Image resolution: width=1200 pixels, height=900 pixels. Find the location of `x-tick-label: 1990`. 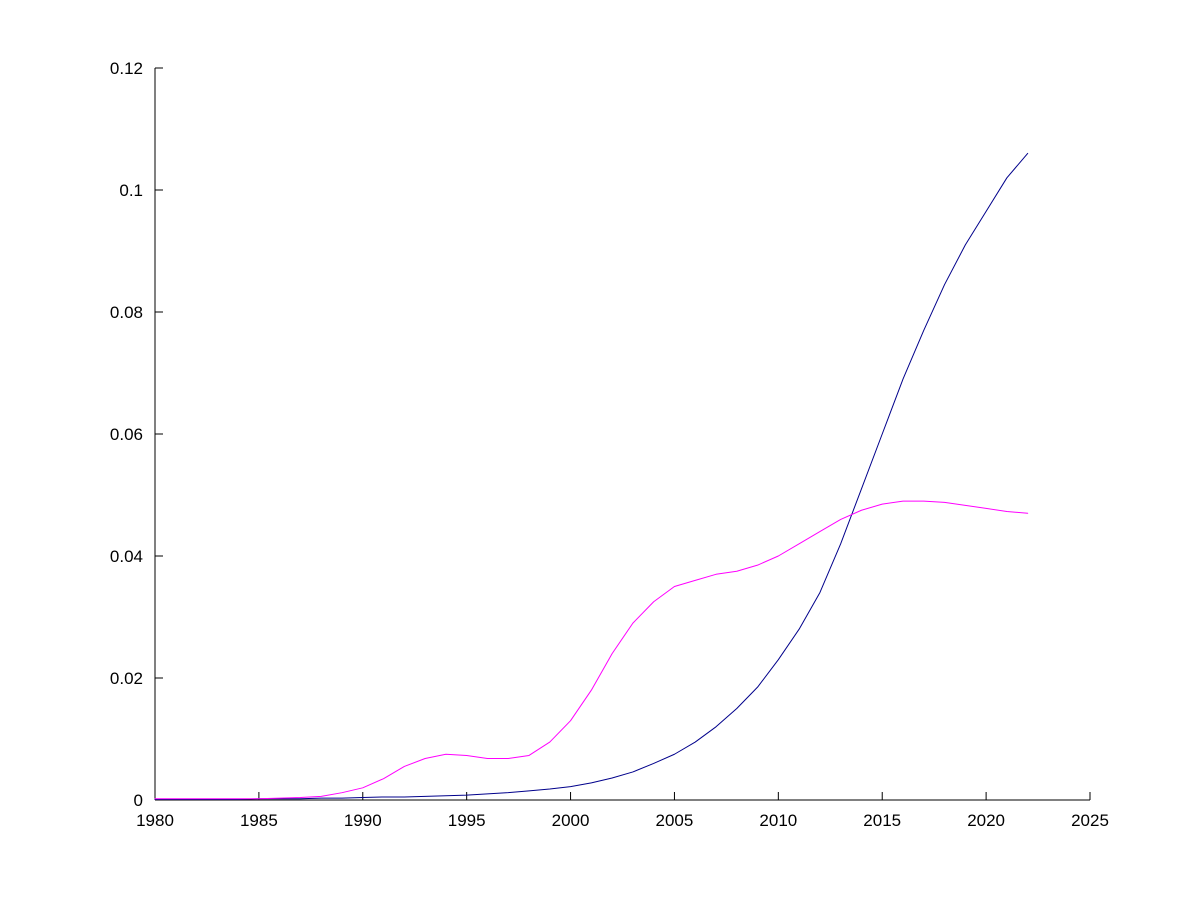

x-tick-label: 1990 is located at coordinates (363, 820).